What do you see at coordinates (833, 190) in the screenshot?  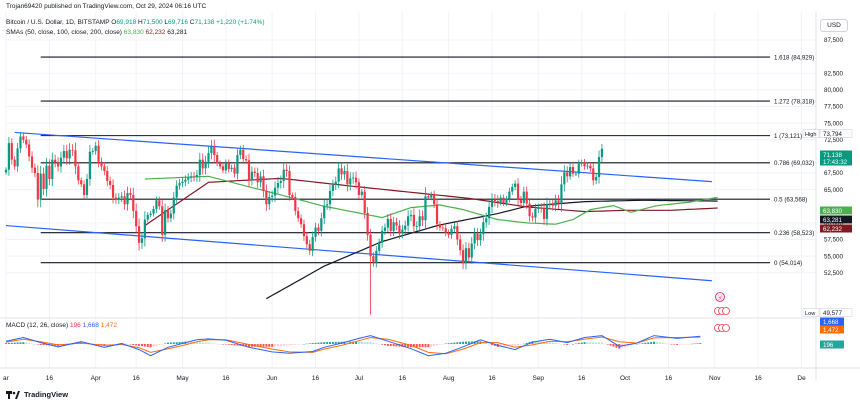 I see `price-tick-label: 65,000` at bounding box center [833, 190].